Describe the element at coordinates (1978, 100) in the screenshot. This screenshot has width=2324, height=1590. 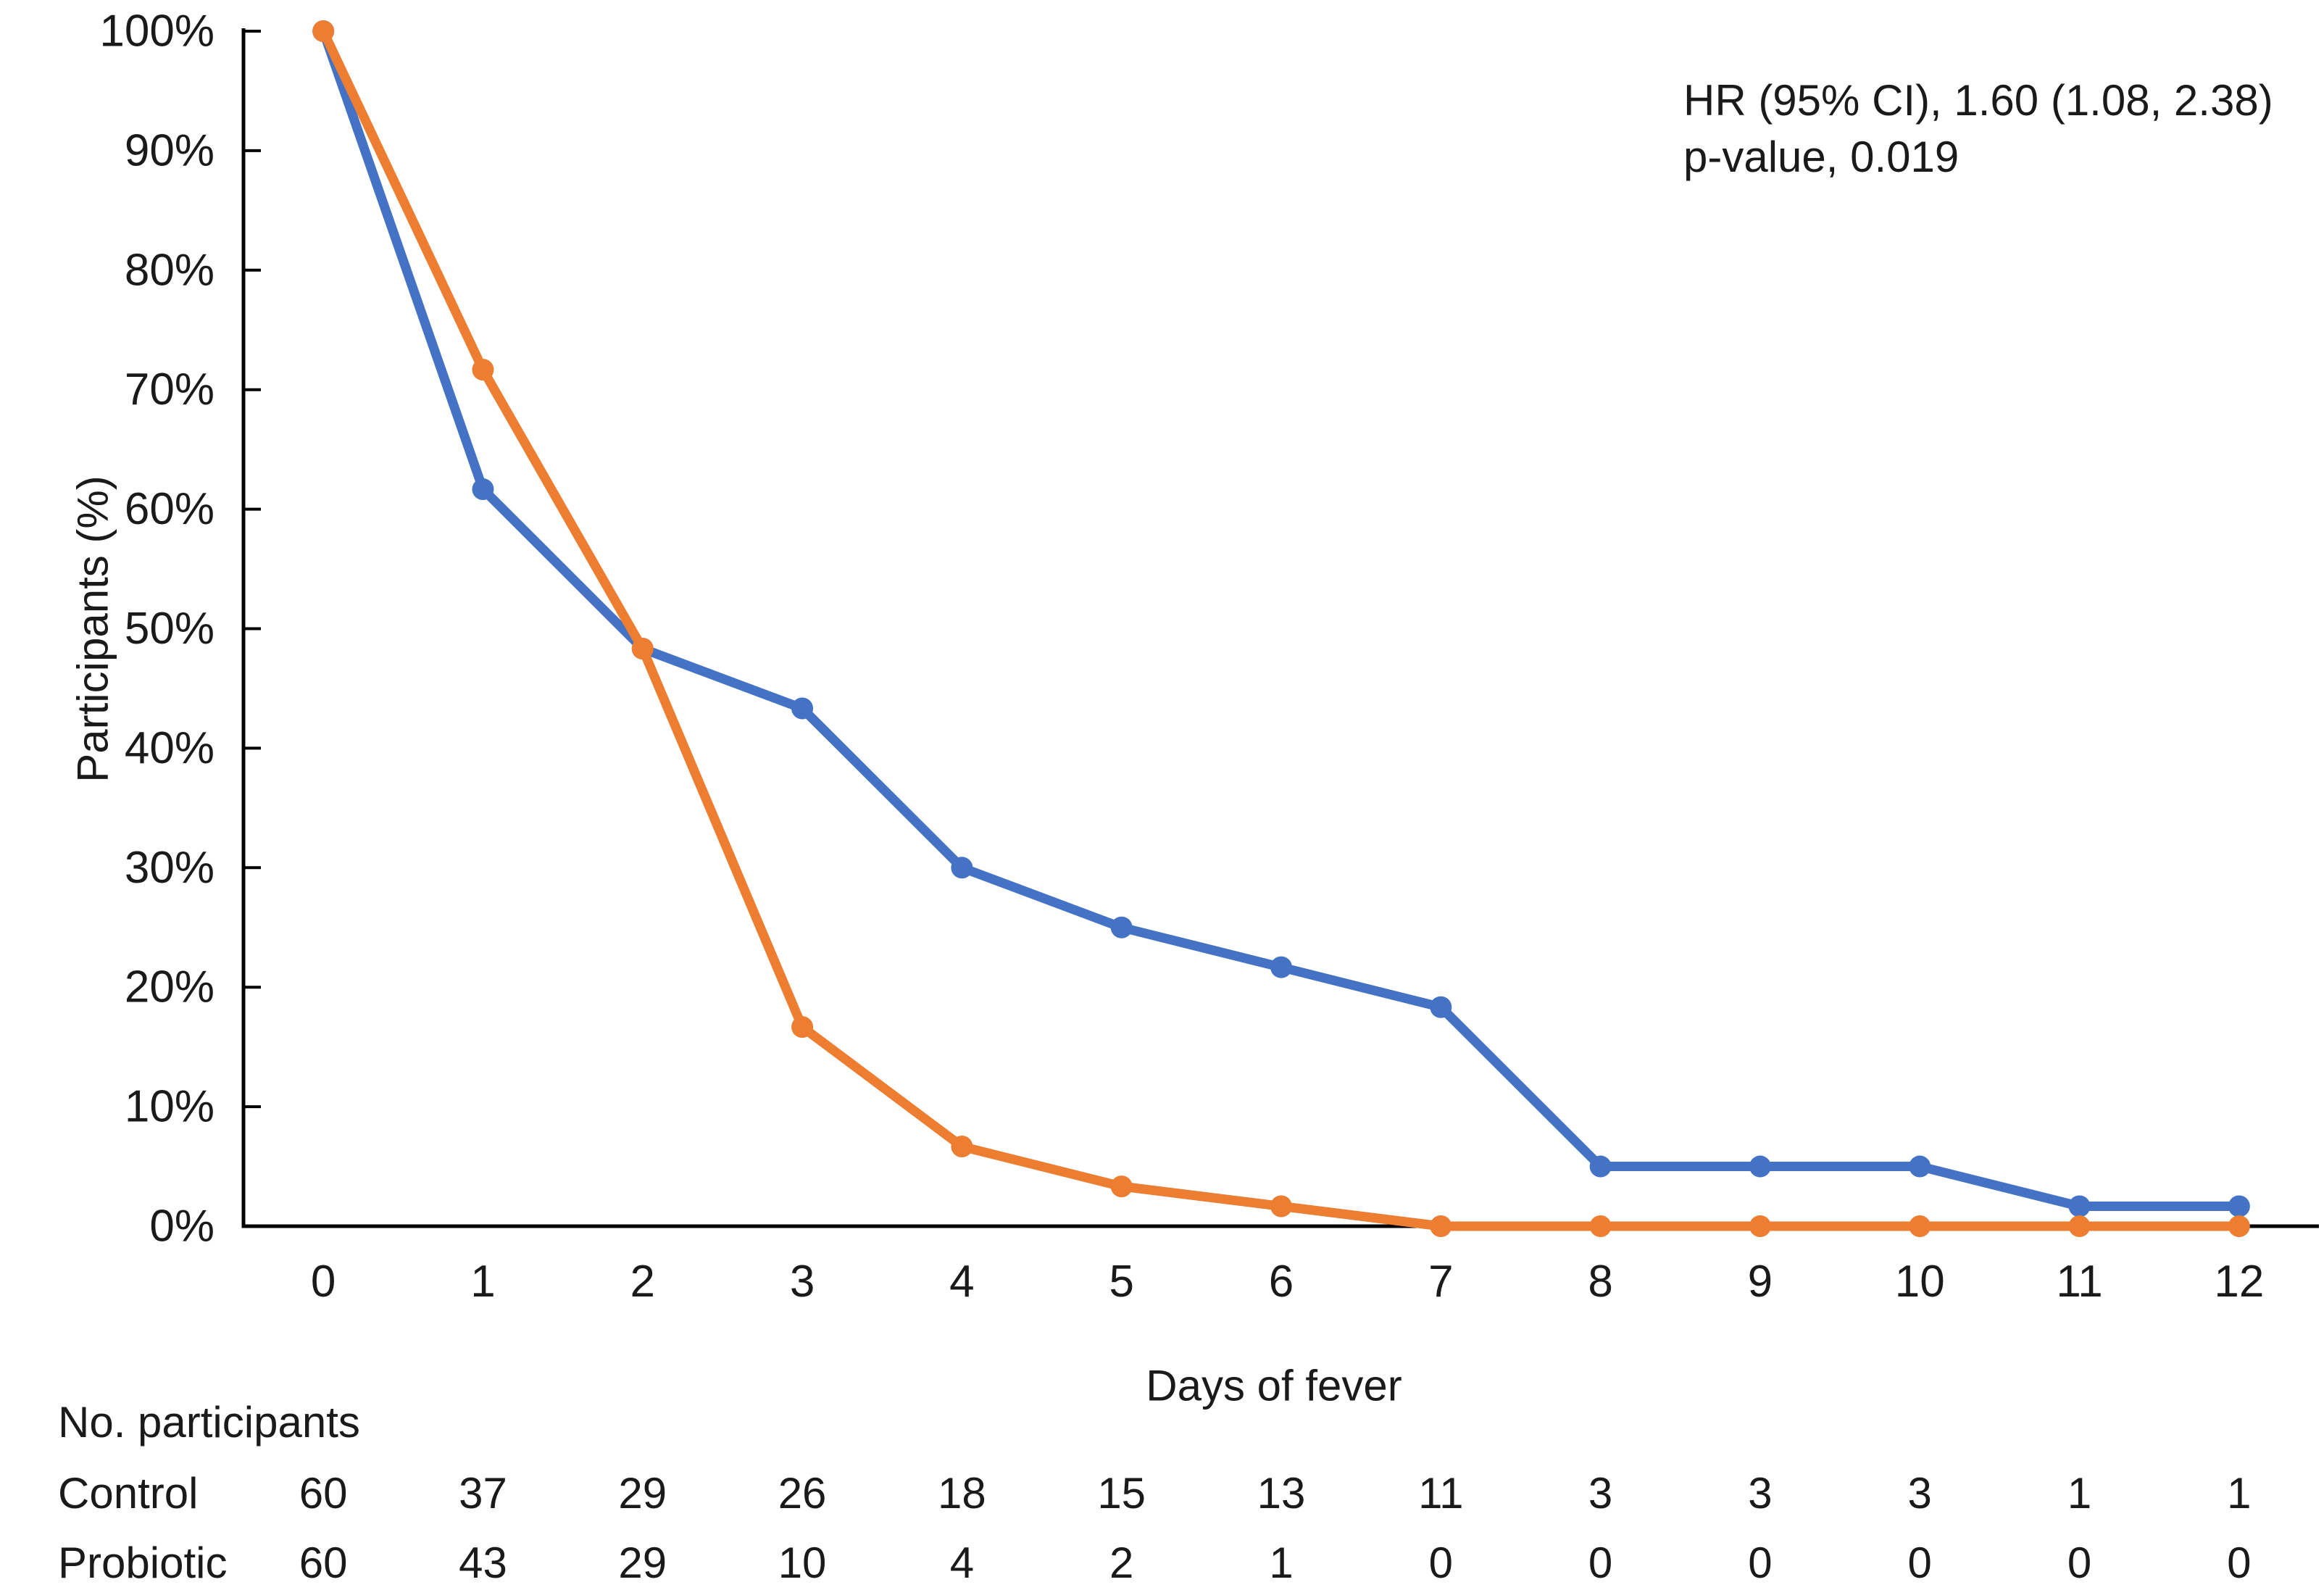
I see `hr-ci-text: HR (95% CI), 1.60 (1.08, 2.38)` at that location.